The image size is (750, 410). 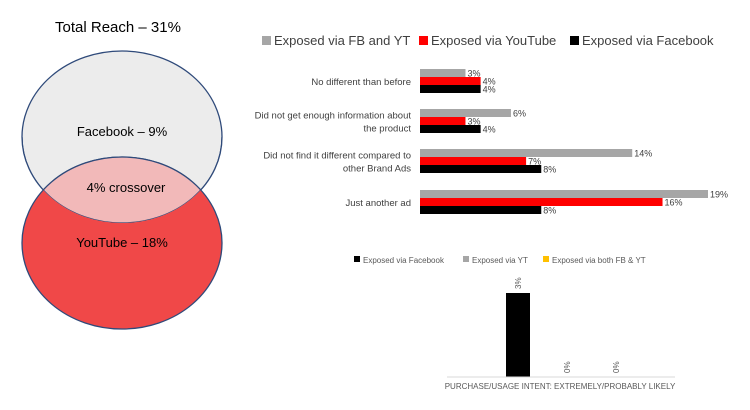 I want to click on category-label-4: Just another ad, so click(x=379, y=203).